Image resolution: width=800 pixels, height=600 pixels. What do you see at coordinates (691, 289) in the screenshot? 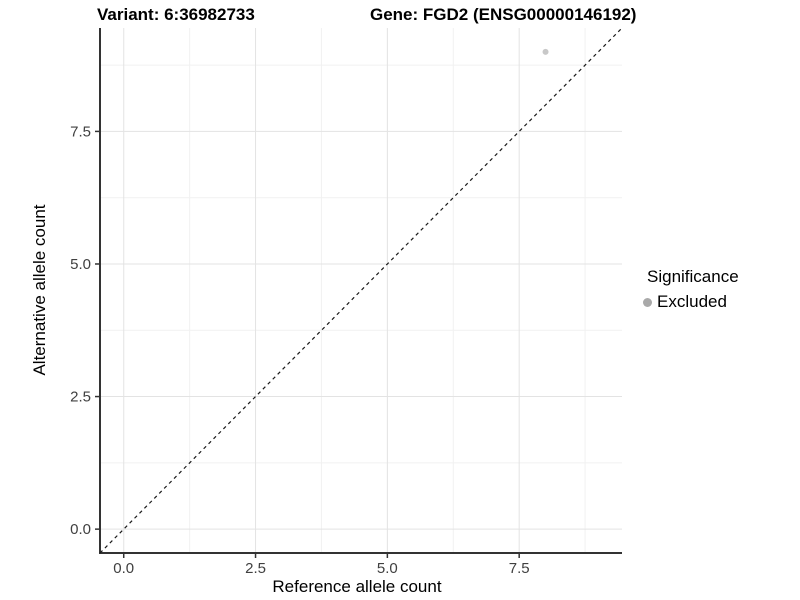
I see `legend: Significance Excluded` at bounding box center [691, 289].